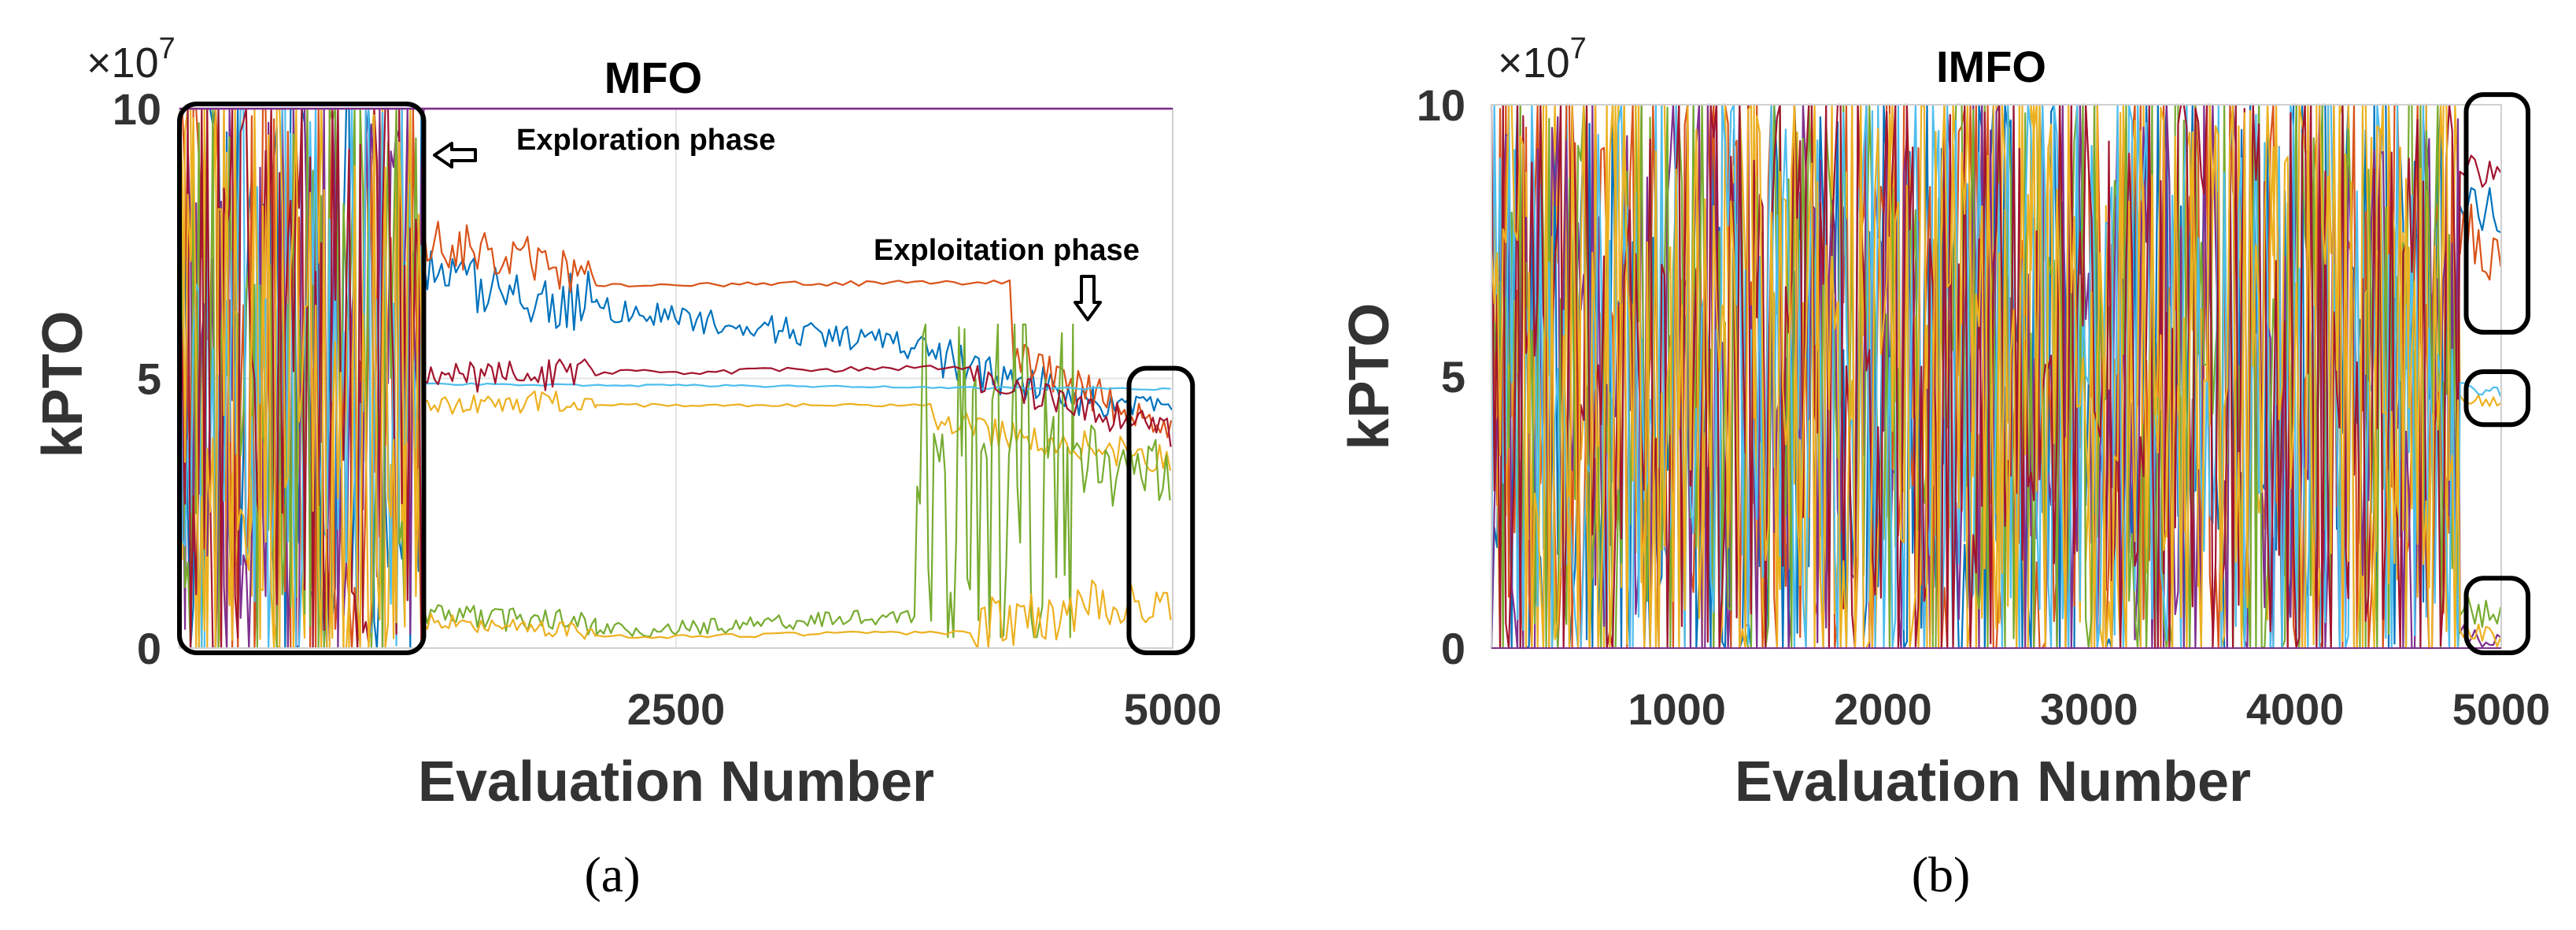  What do you see at coordinates (1677, 709) in the screenshot?
I see `x-tick-label: 1000` at bounding box center [1677, 709].